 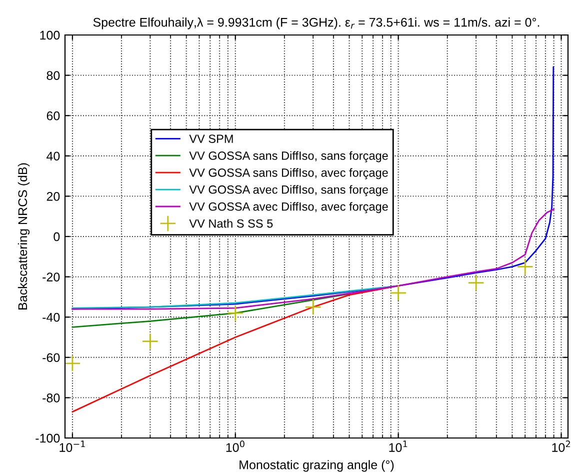 What do you see at coordinates (211, 138) in the screenshot?
I see `legend-label: VV SPM` at bounding box center [211, 138].